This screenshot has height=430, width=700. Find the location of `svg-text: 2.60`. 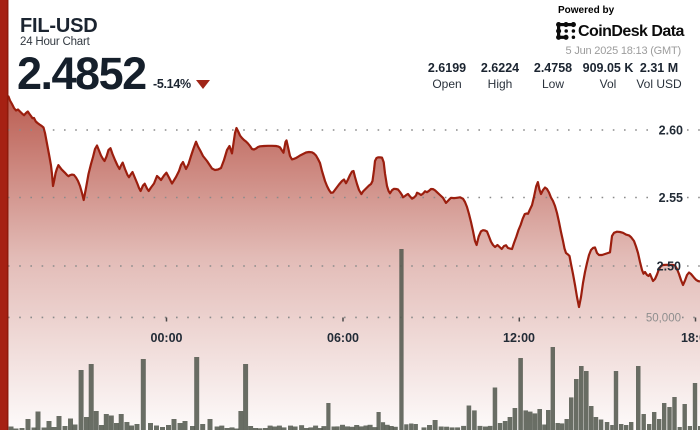

svg-text: 2.60 is located at coordinates (671, 131).